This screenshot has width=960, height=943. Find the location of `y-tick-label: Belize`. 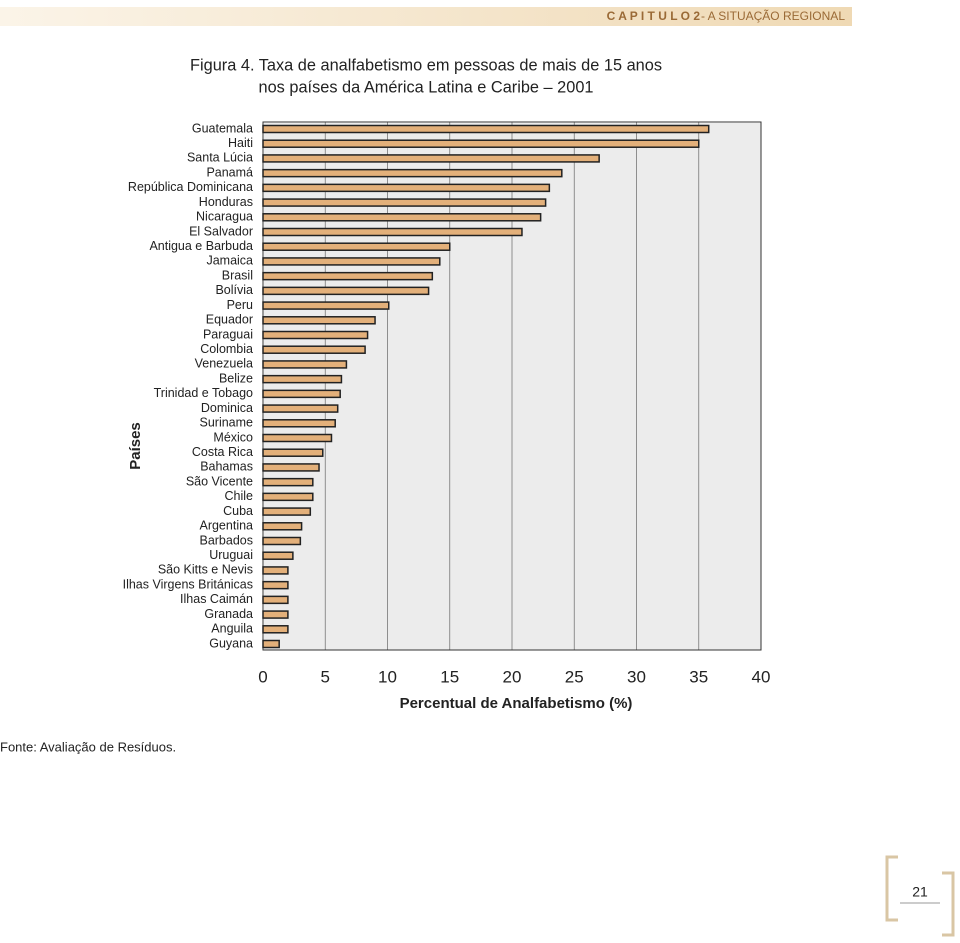

y-tick-label: Belize is located at coordinates (236, 378).